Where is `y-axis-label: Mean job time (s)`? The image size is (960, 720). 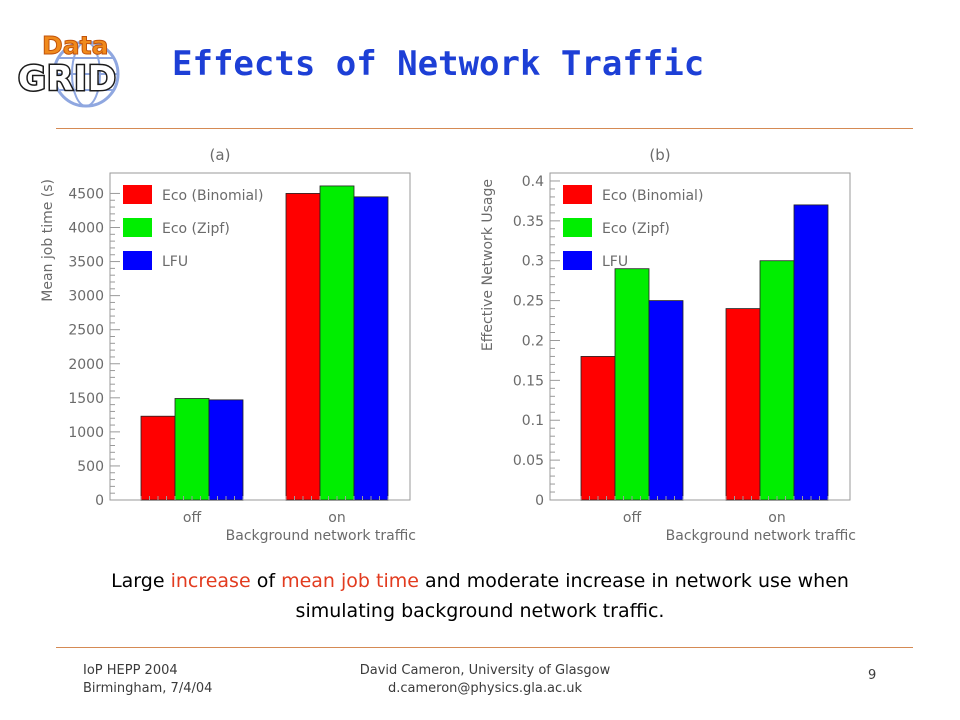 y-axis-label: Mean job time (s) is located at coordinates (48, 240).